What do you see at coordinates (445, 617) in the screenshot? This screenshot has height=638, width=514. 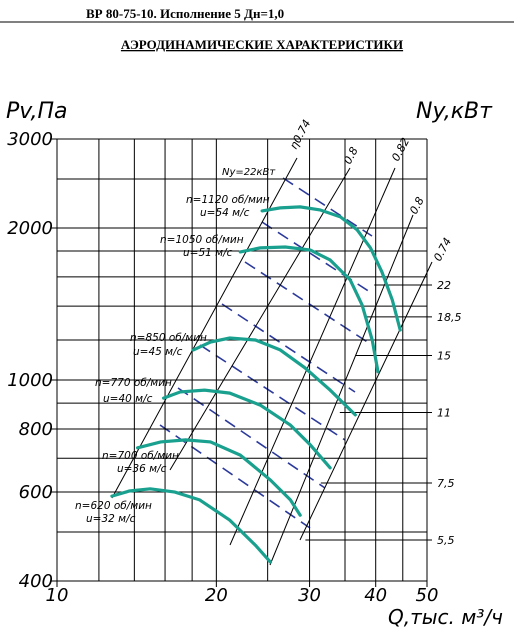 I see `x-axis-label: Q,тыс. м³/ч` at bounding box center [445, 617].